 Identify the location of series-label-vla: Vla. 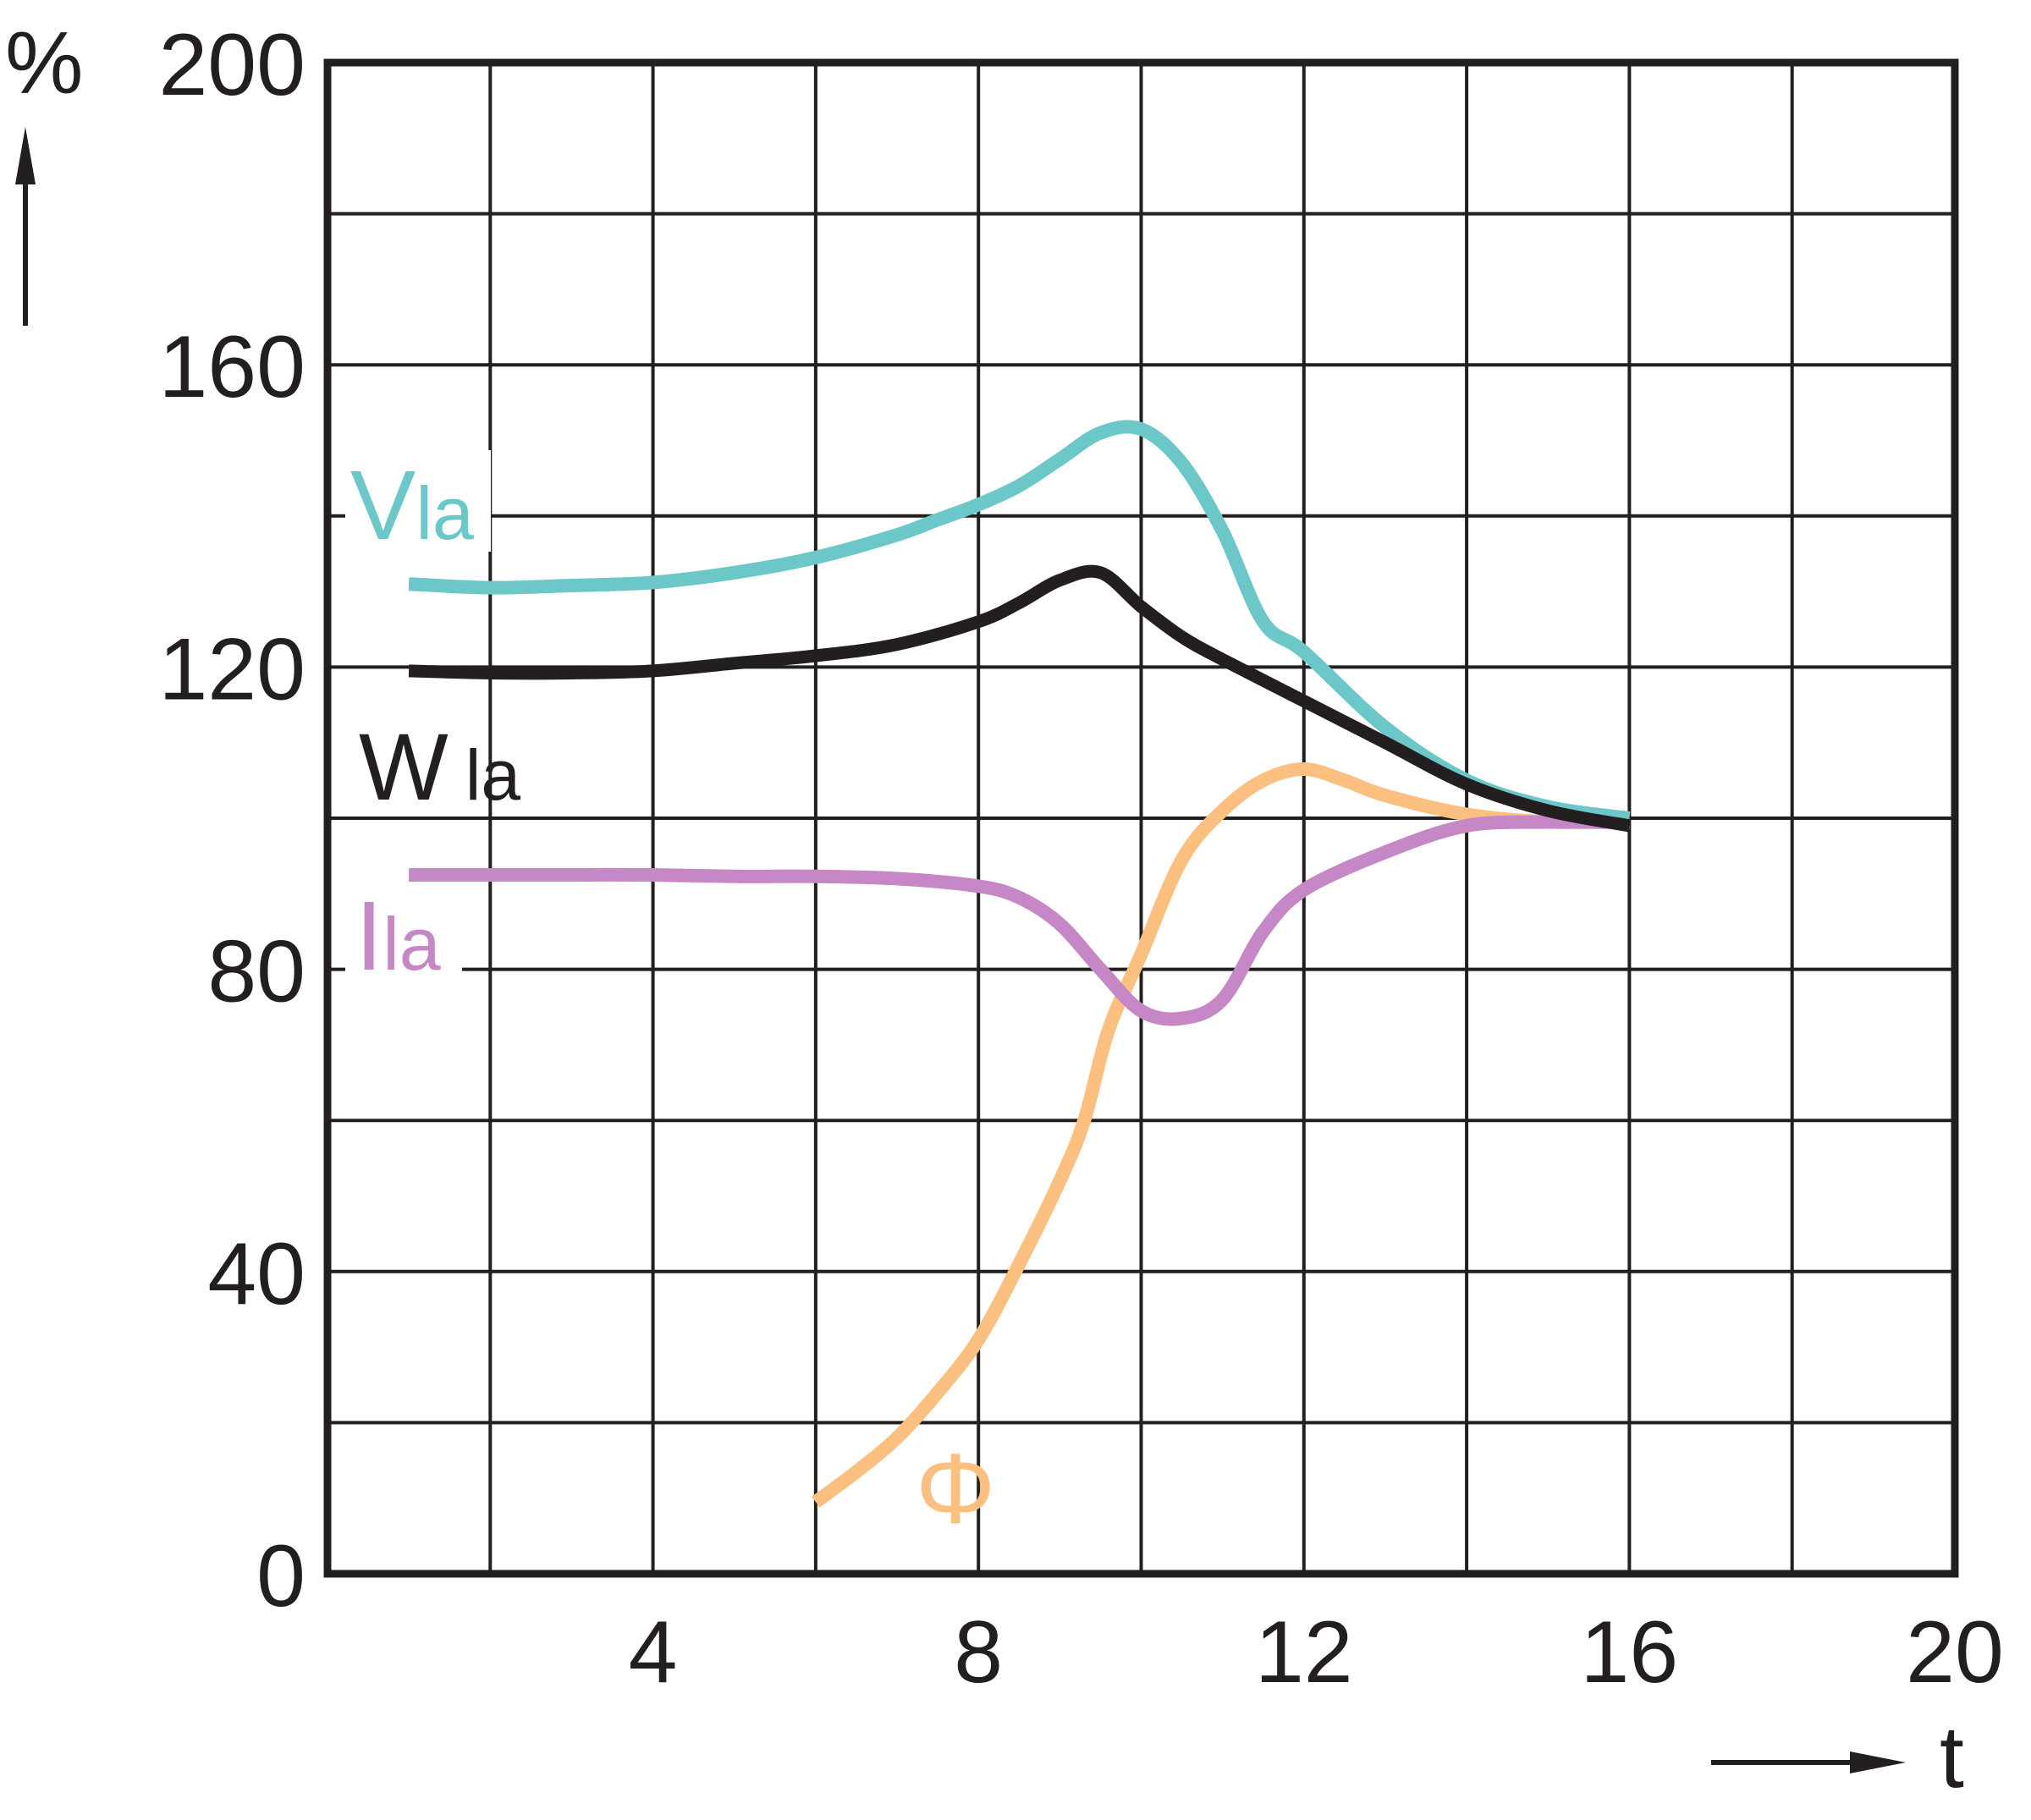
(412, 505).